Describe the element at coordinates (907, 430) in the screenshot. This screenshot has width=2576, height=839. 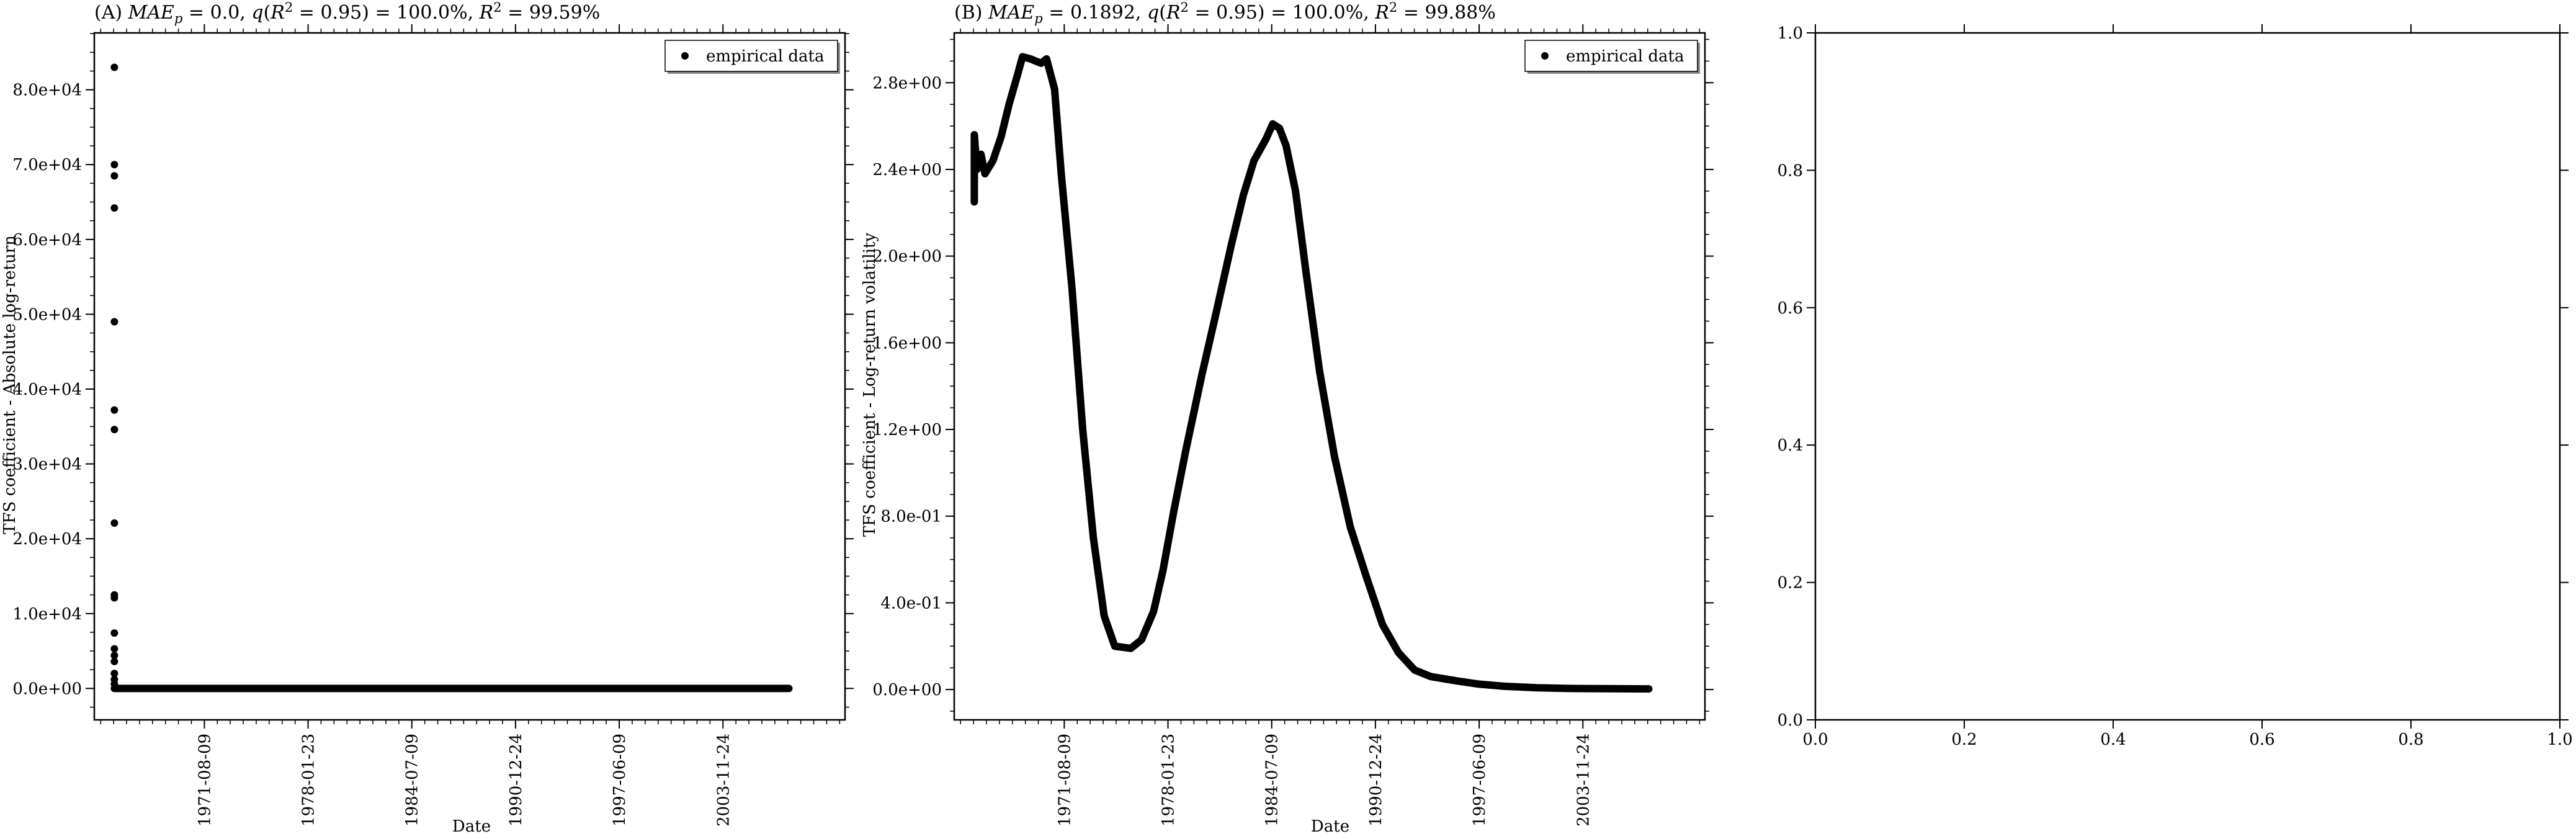
I see `panel-b-ytick-label: 1.2e+00` at that location.